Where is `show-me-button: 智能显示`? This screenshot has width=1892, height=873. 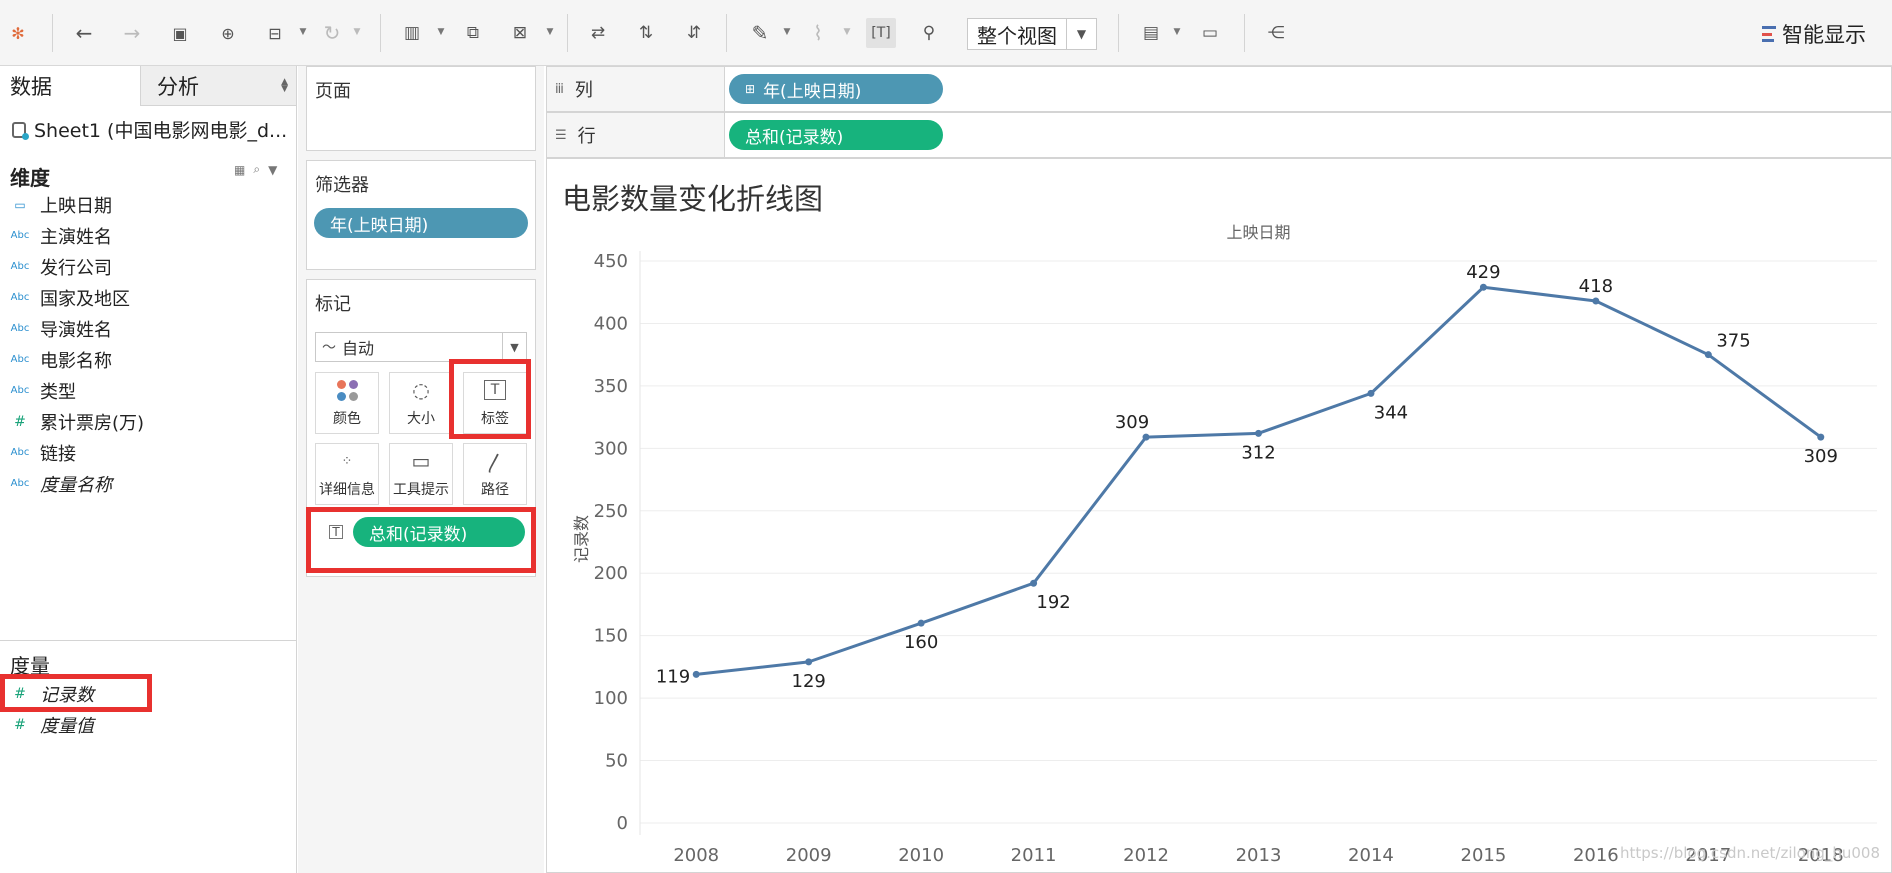
show-me-button: 智能显示 is located at coordinates (1814, 34).